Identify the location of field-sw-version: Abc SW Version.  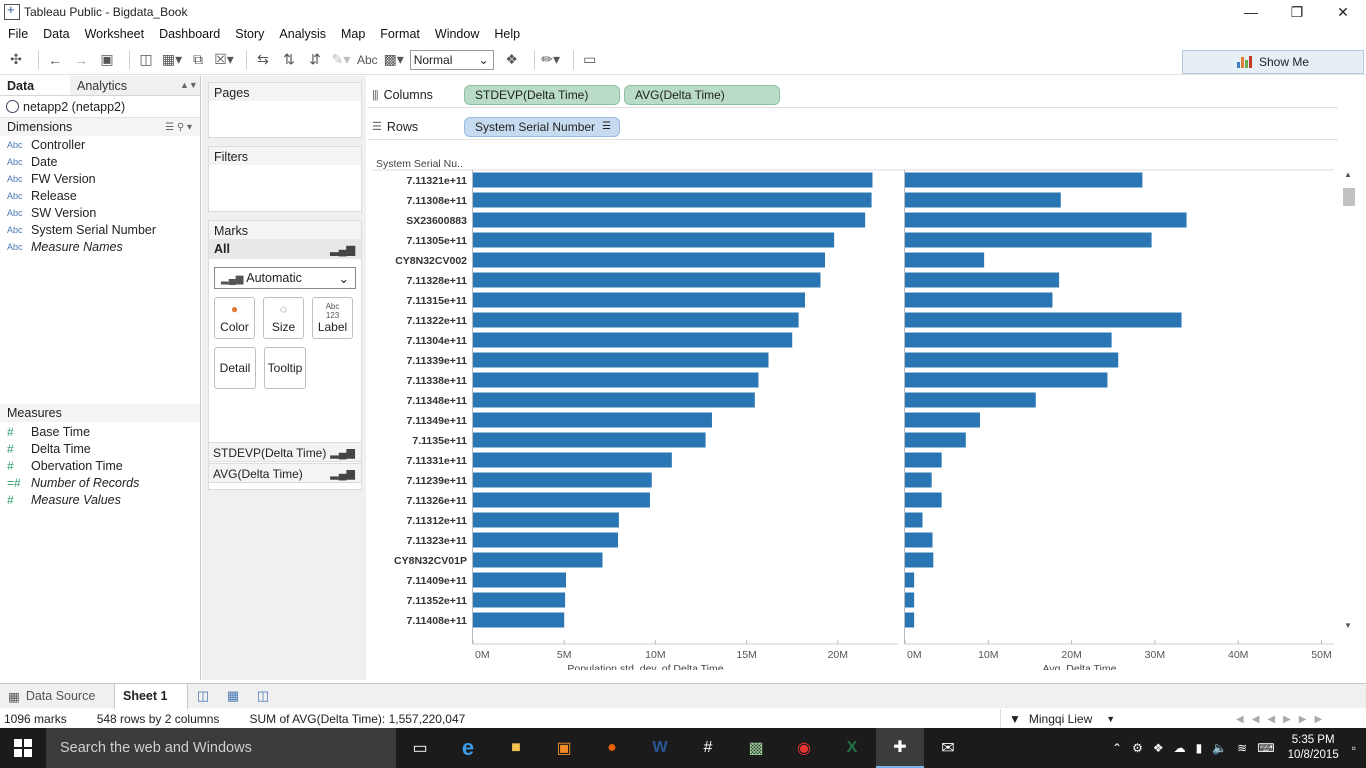
(52, 212).